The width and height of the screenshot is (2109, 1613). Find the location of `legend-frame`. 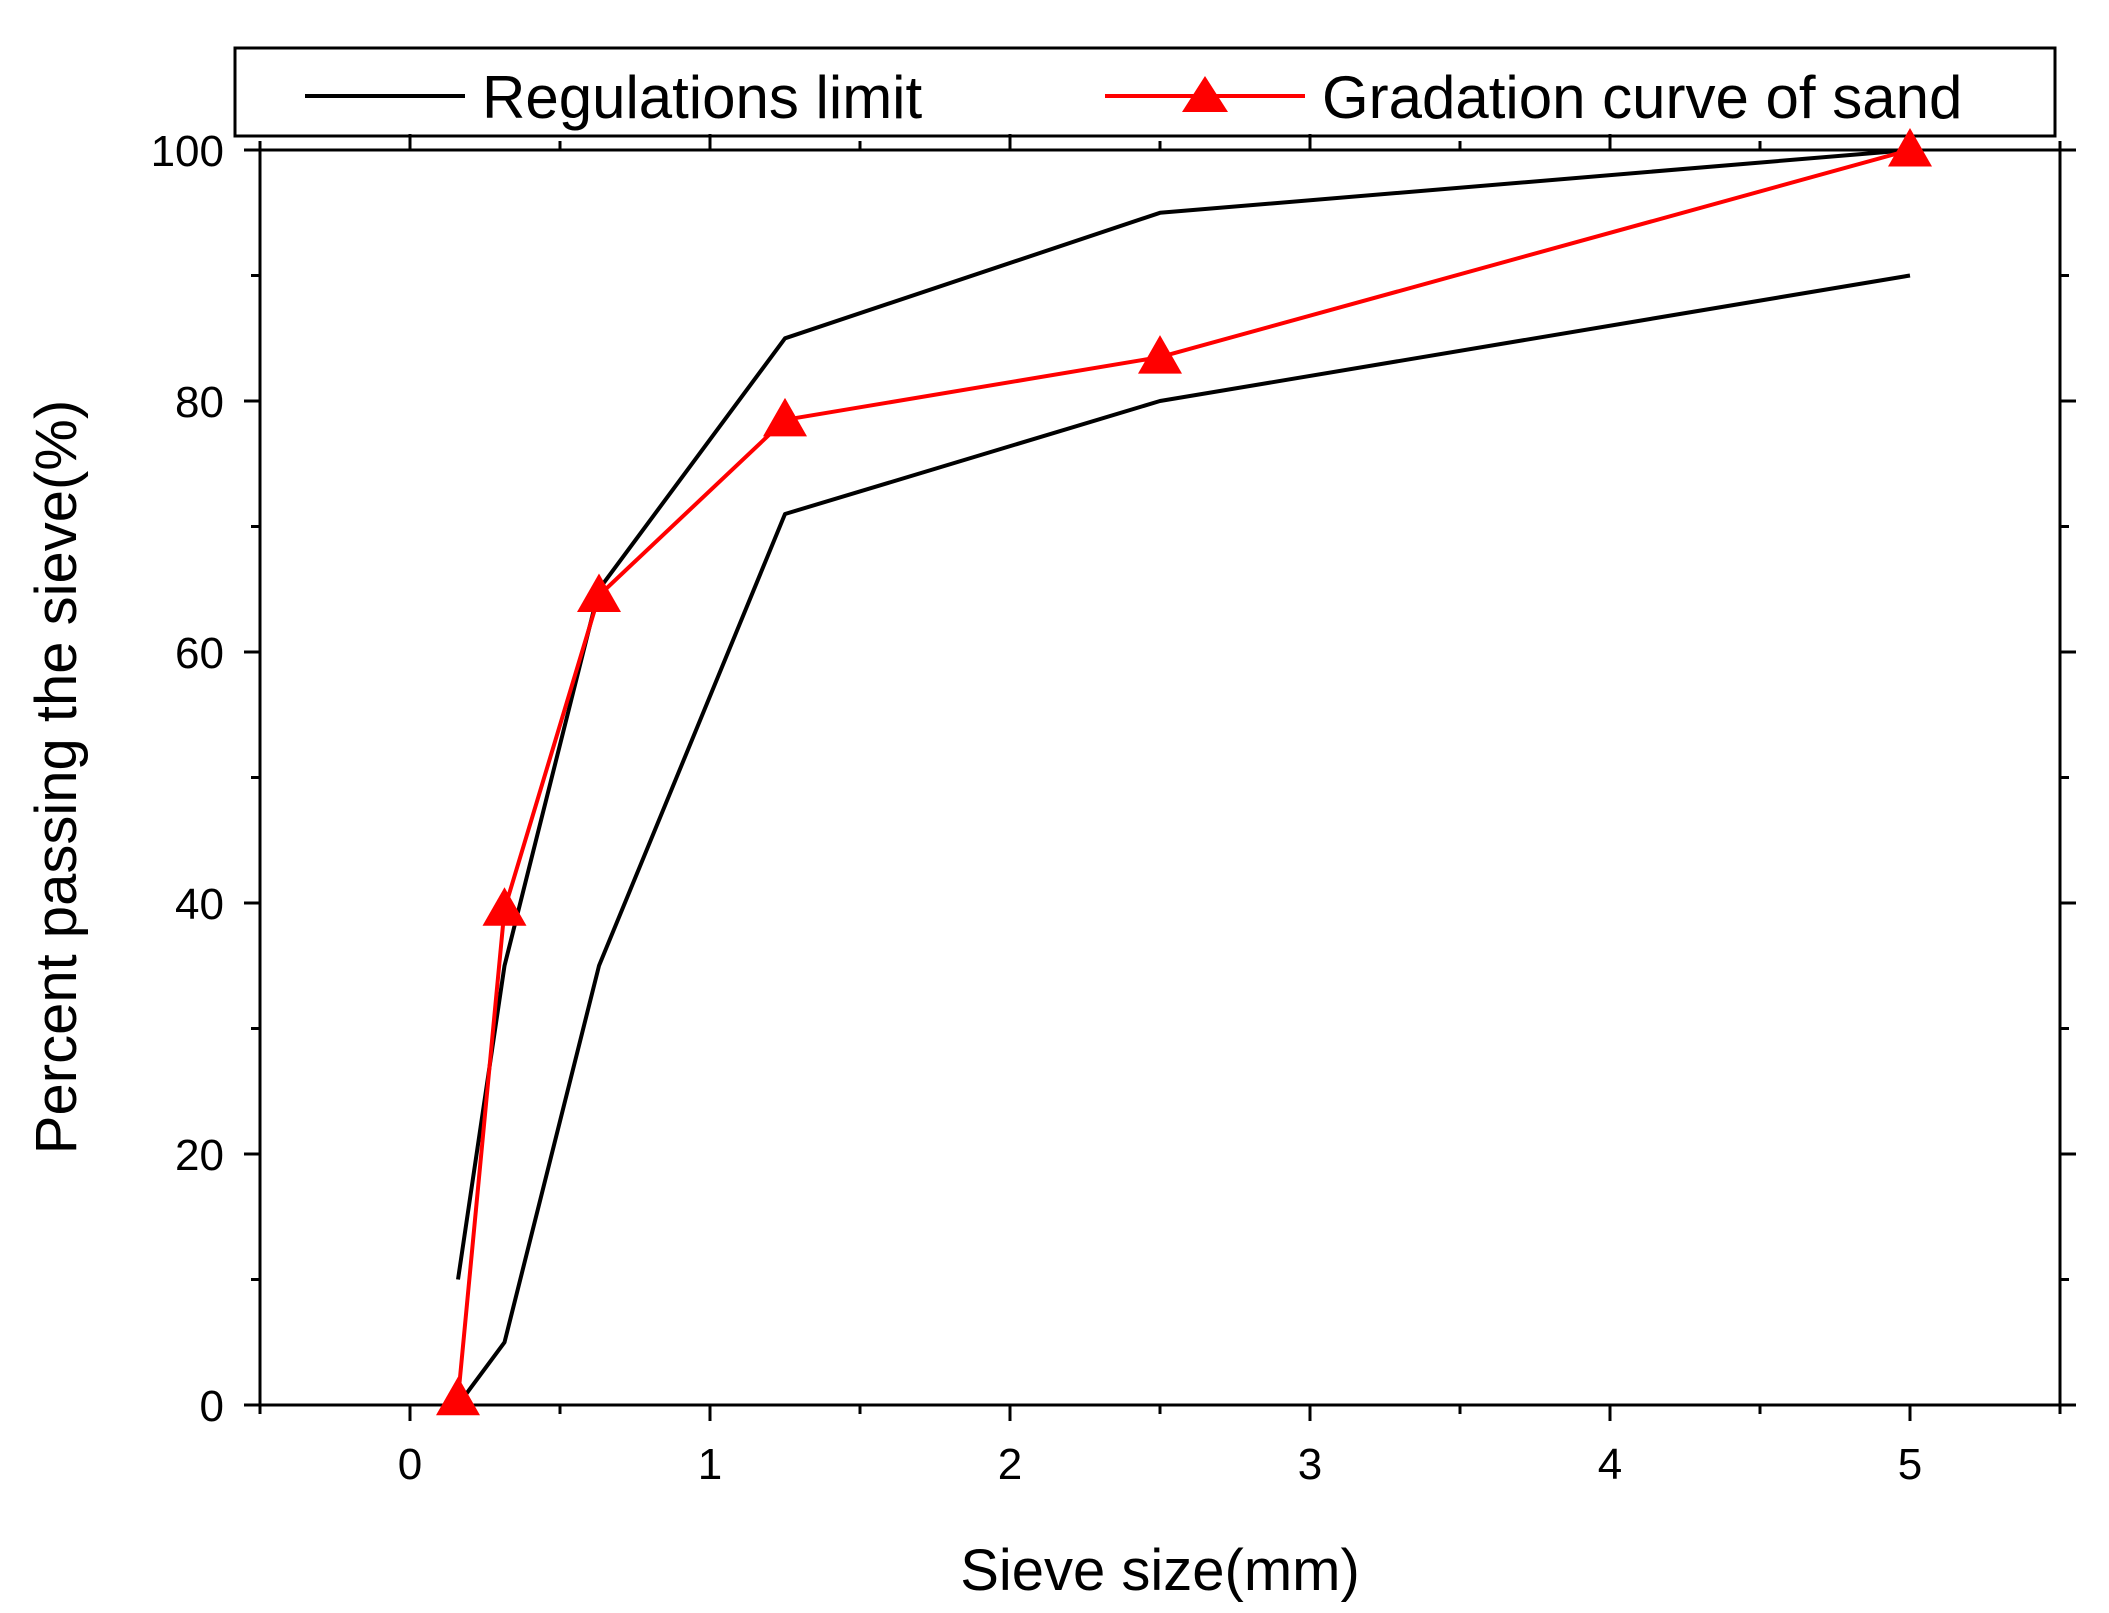

legend-frame is located at coordinates (1145, 92).